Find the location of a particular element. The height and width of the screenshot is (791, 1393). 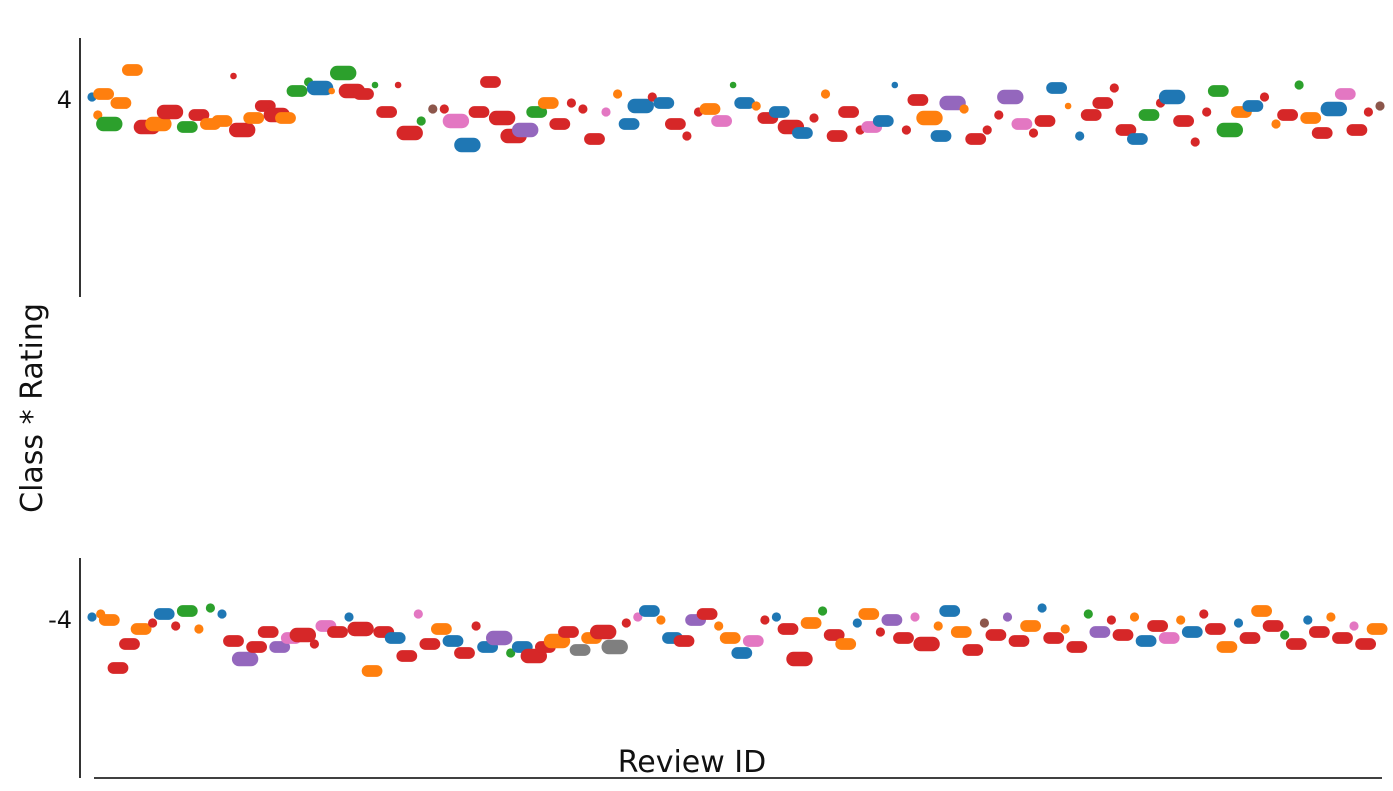

y-axis-label: Class * Rating is located at coordinates (32, 408).